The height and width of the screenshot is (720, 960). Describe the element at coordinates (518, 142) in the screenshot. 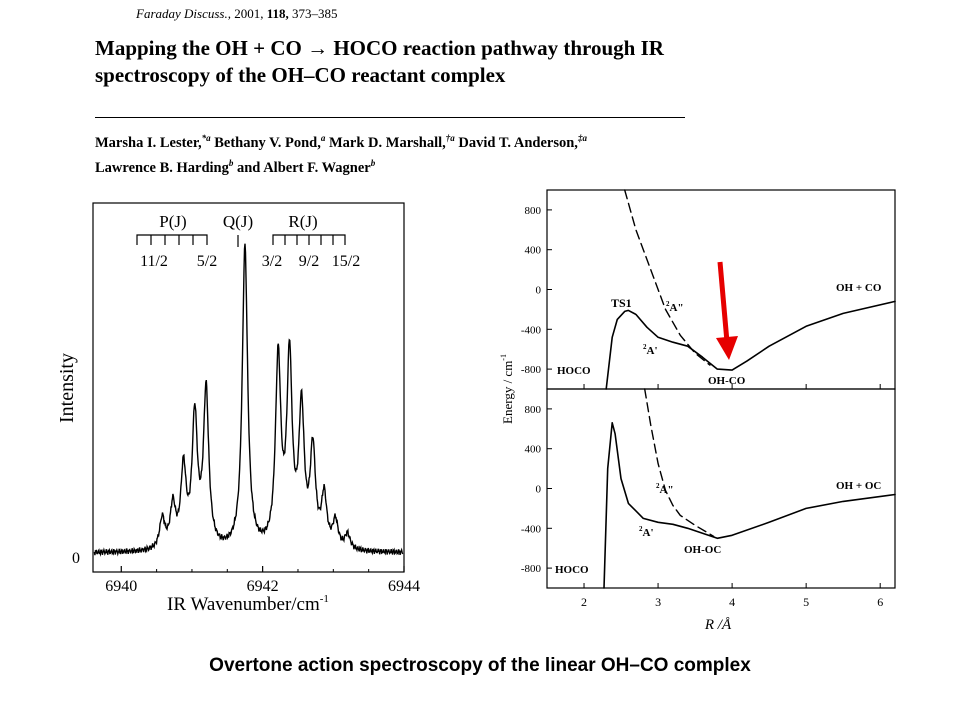

I see `author-name: David T. Anderson,` at that location.